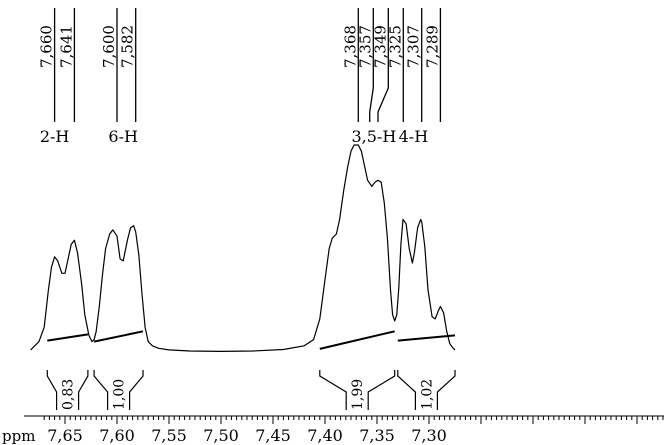 Image resolution: width=669 pixels, height=445 pixels. Describe the element at coordinates (123, 136) in the screenshot. I see `group-label: 6-H` at that location.